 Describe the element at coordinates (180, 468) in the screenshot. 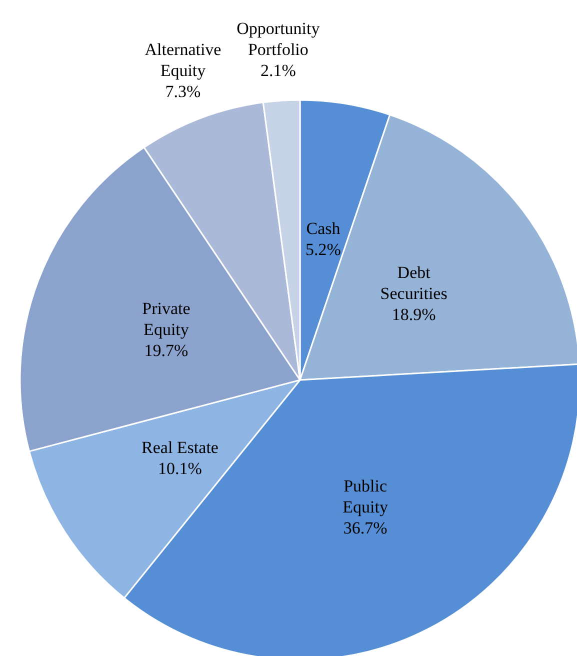

I see `data-label: 10.1%` at that location.